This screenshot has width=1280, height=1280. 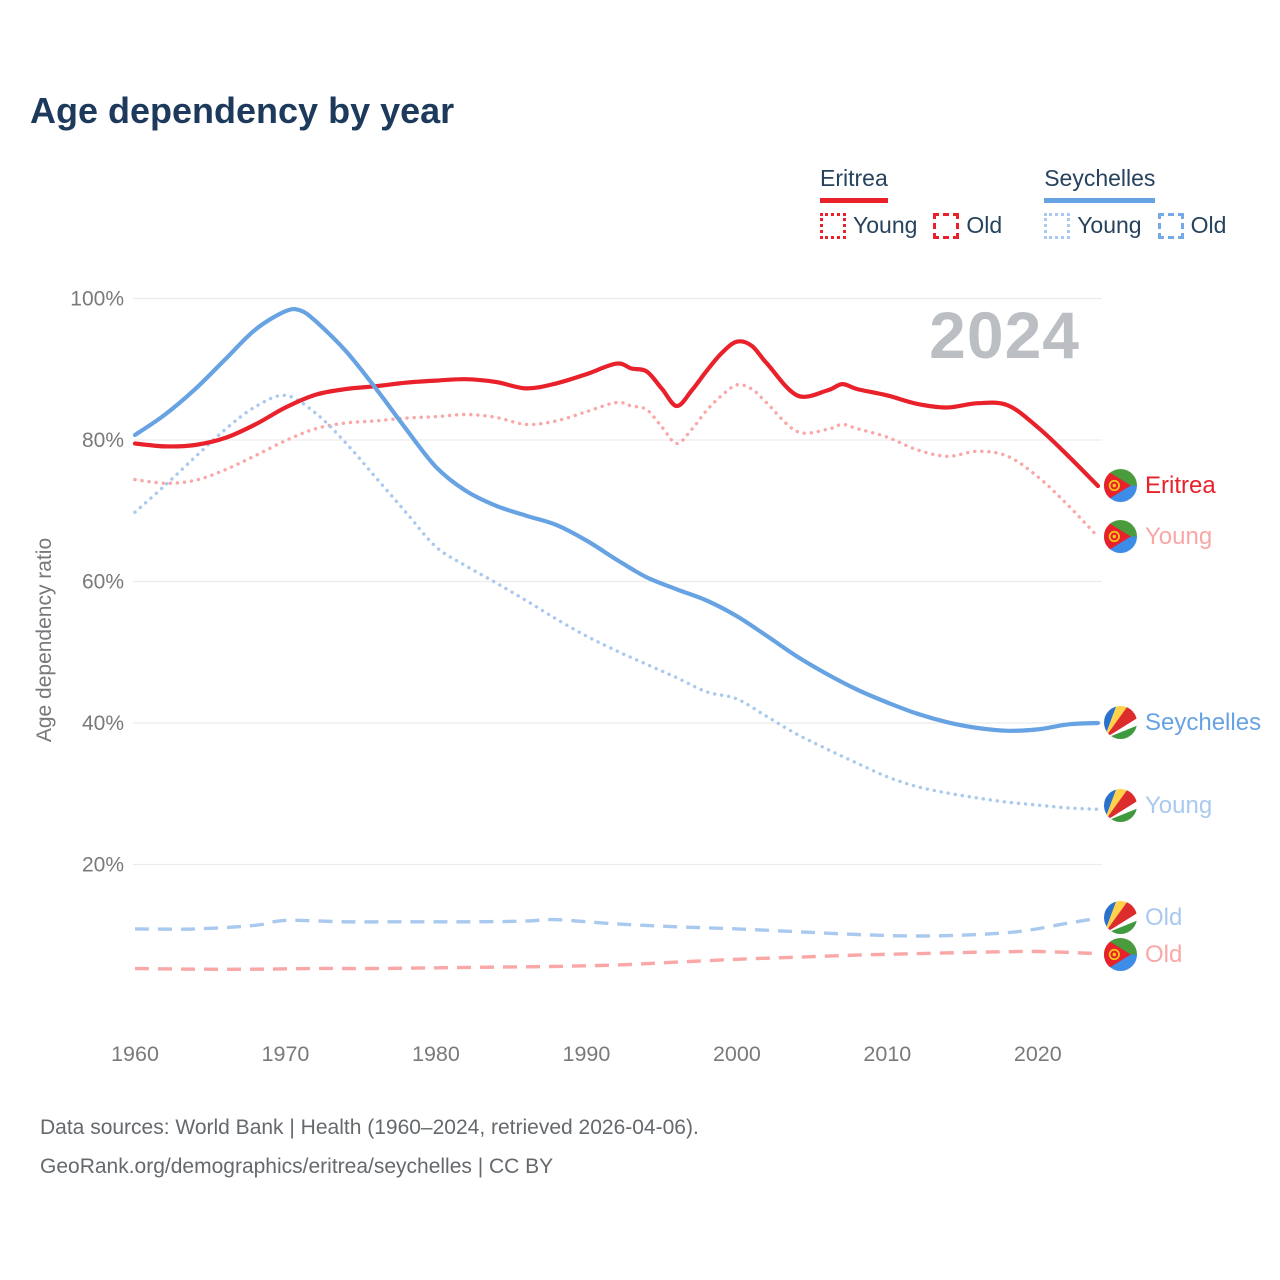 What do you see at coordinates (885, 225) in the screenshot?
I see `legend-eritrea-young-label: Young` at bounding box center [885, 225].